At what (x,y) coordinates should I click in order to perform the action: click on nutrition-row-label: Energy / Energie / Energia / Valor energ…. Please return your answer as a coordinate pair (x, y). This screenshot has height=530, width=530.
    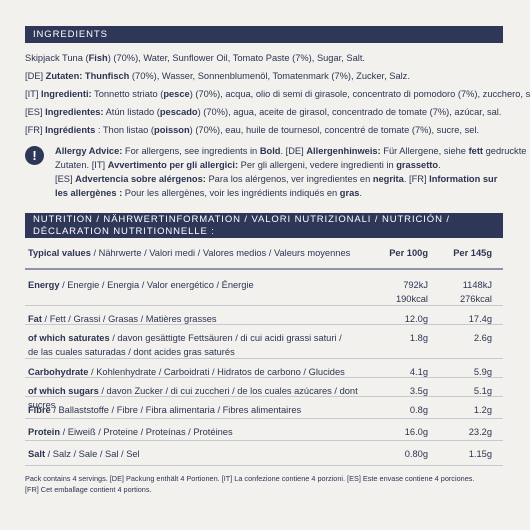
    Looking at the image, I should click on (141, 285).